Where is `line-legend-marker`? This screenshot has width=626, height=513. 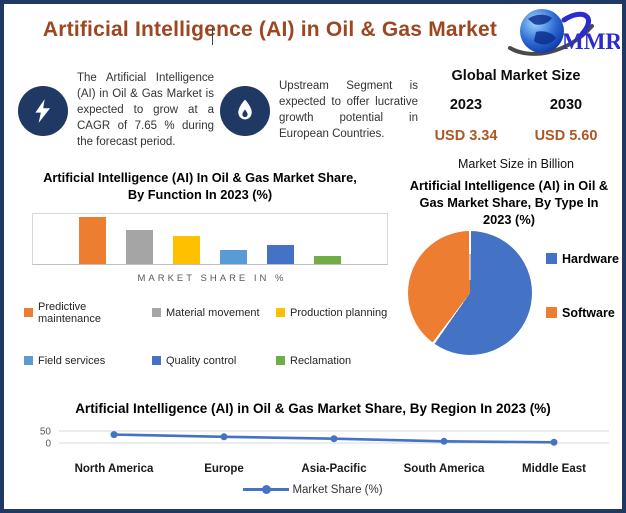 line-legend-marker is located at coordinates (266, 490).